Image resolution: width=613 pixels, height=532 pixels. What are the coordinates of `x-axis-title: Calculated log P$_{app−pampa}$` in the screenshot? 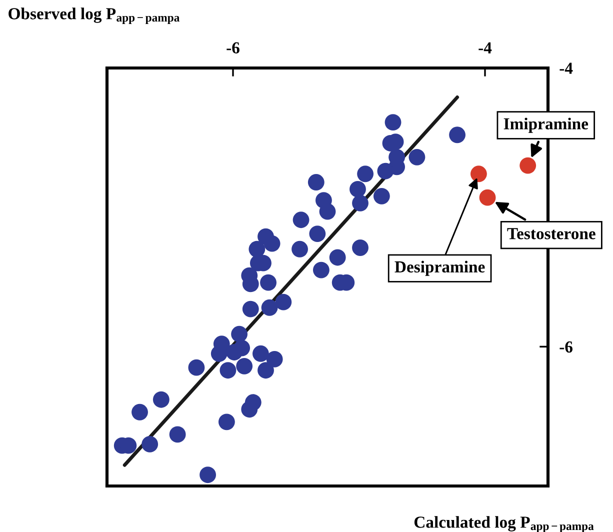 It's located at (504, 524).